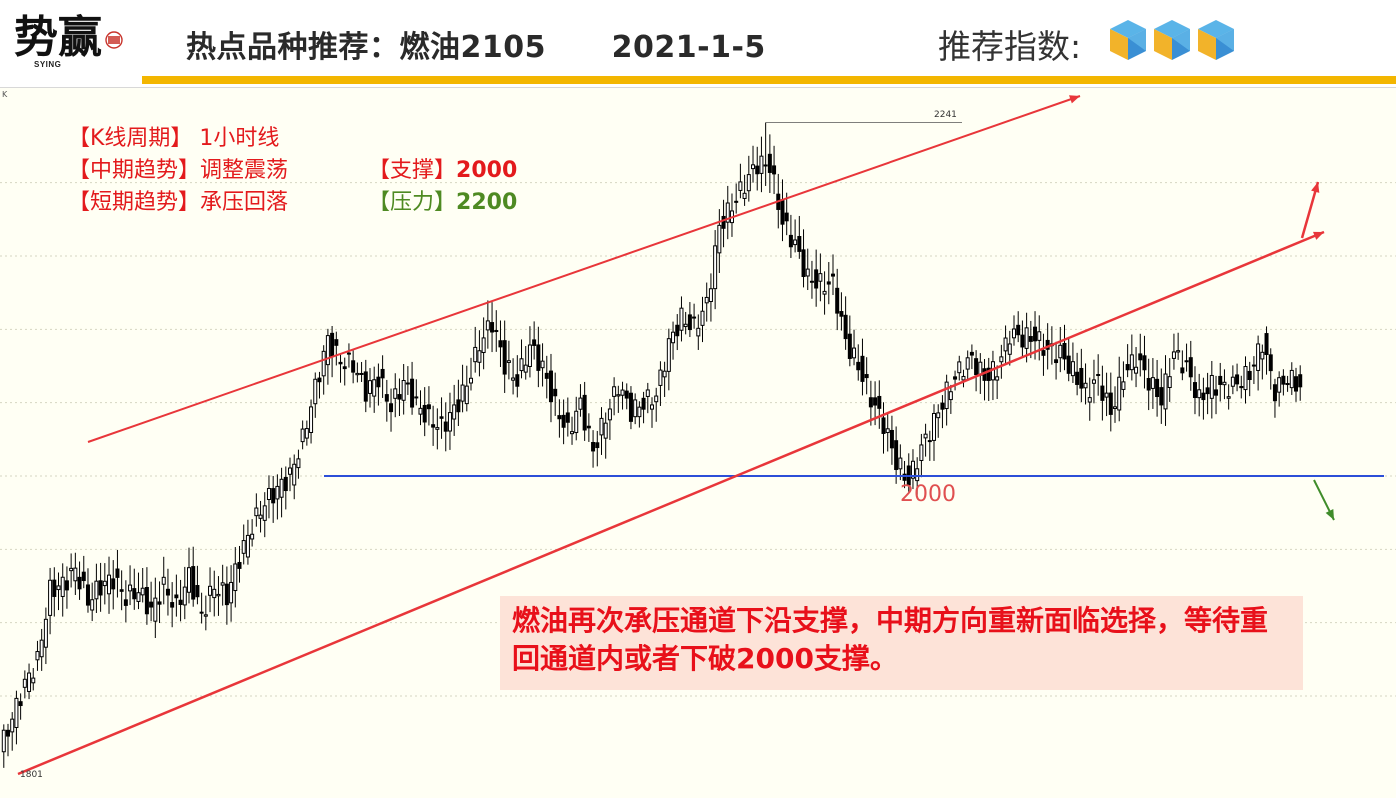 The image size is (1396, 798). Describe the element at coordinates (31, 775) in the screenshot. I see `low-price-label: 1801` at that location.